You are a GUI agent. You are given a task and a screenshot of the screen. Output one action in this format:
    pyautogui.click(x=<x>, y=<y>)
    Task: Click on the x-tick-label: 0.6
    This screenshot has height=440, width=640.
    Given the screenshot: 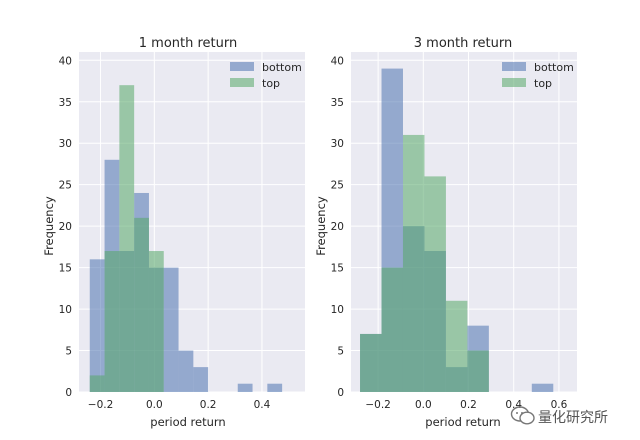 What is the action you would take?
    pyautogui.click(x=559, y=405)
    